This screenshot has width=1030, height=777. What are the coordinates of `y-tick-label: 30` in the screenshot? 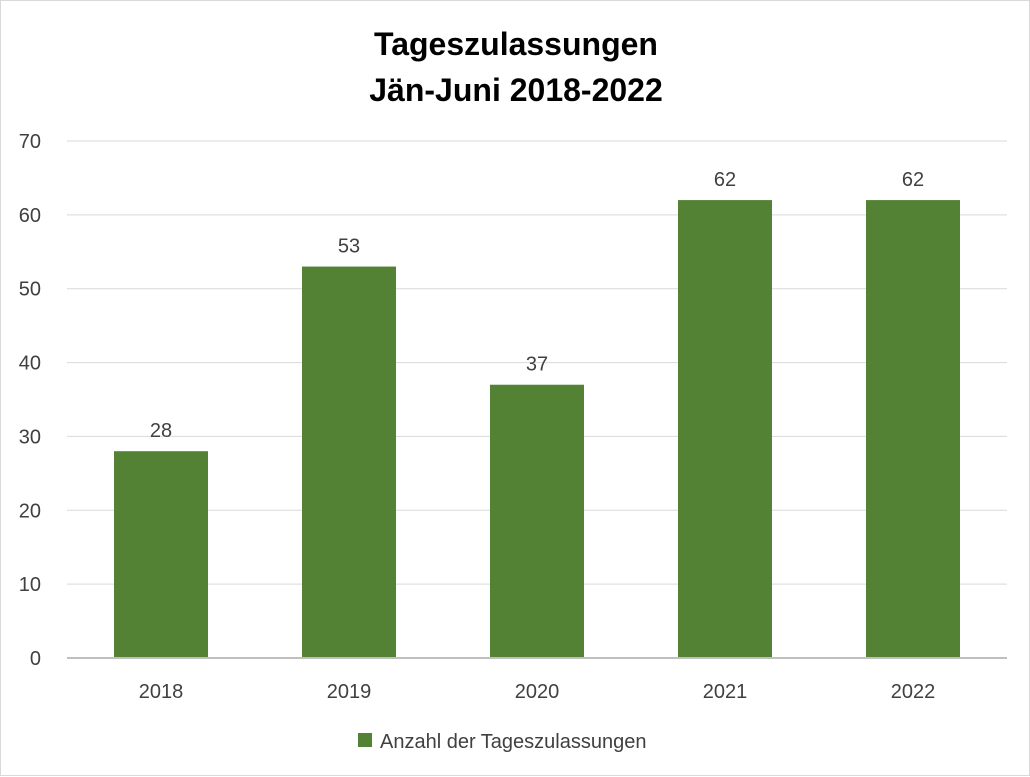 It's located at (30, 437).